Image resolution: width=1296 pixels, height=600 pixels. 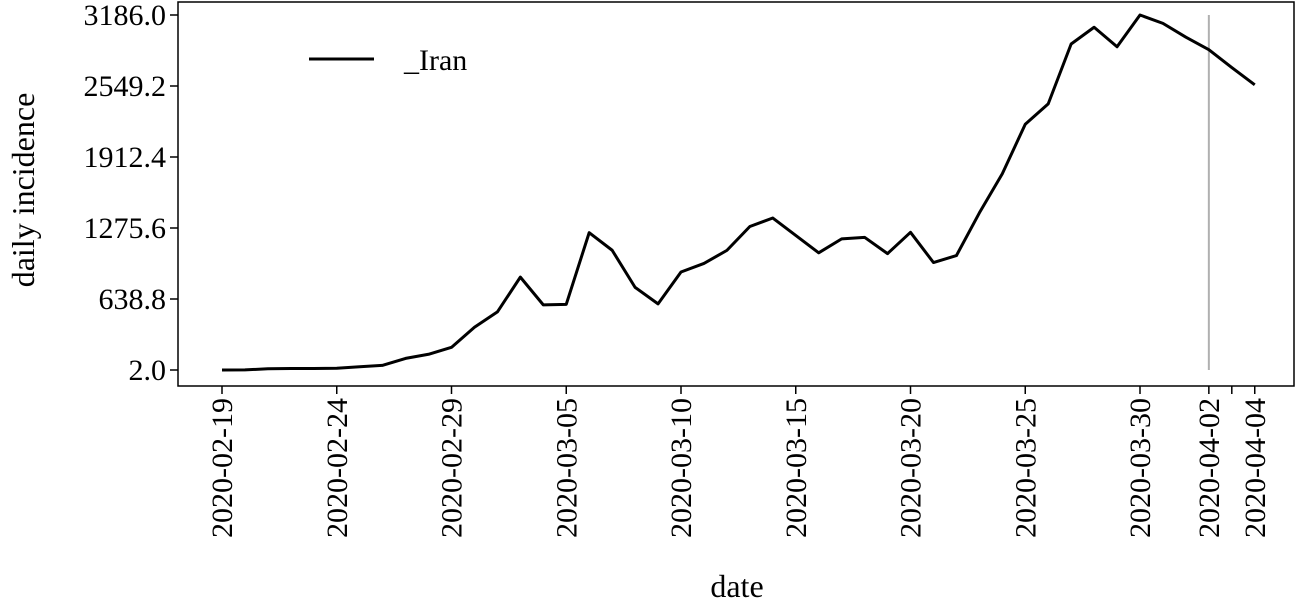 What do you see at coordinates (388, 60) in the screenshot?
I see `legend: _Iran` at bounding box center [388, 60].